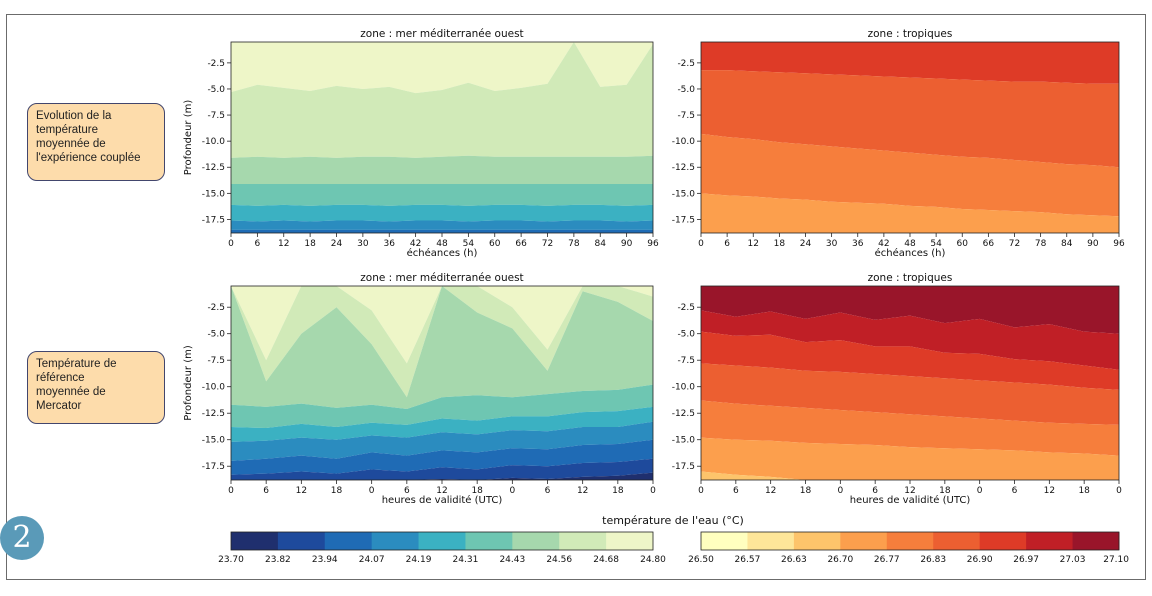 This screenshot has height=596, width=1152. Describe the element at coordinates (512, 560) in the screenshot. I see `colorbar-tick-label: 24.43` at that location.